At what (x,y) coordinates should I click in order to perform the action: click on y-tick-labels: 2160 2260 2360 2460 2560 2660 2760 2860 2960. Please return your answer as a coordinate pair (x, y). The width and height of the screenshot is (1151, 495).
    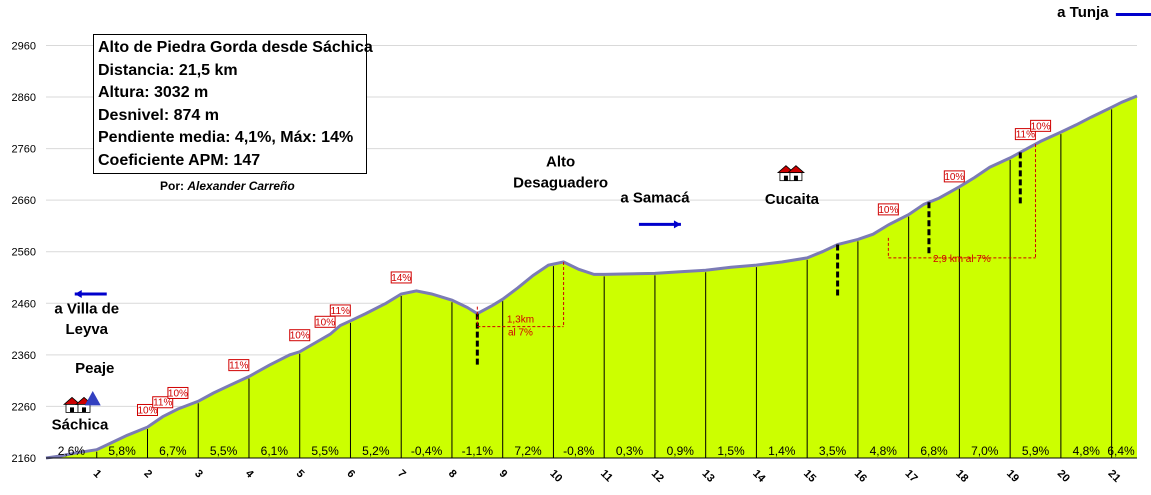
    Looking at the image, I should click on (24, 252).